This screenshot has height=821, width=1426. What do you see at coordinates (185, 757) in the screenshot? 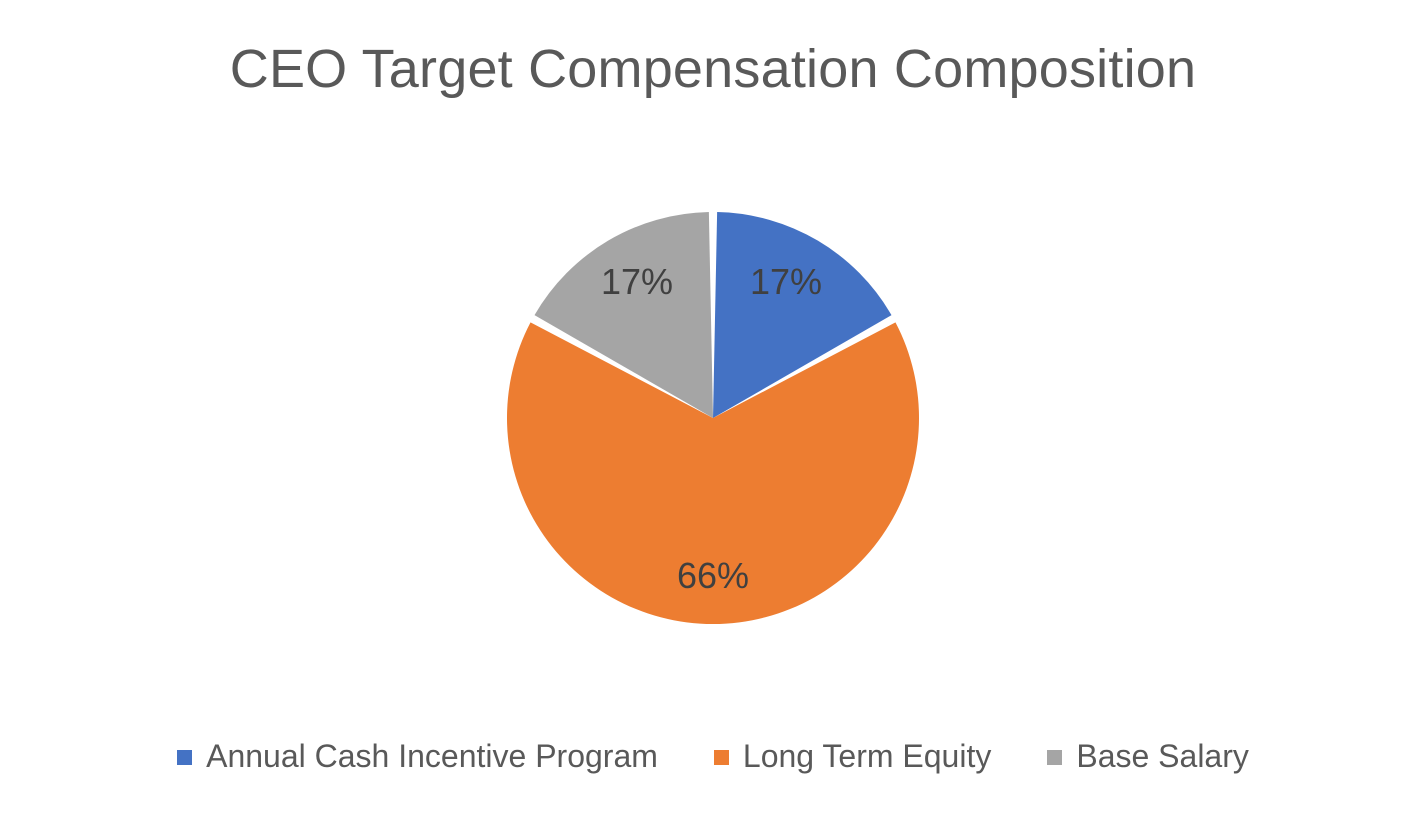
I see `legend-swatch-icon-annual-cash-incentive-program` at bounding box center [185, 757].